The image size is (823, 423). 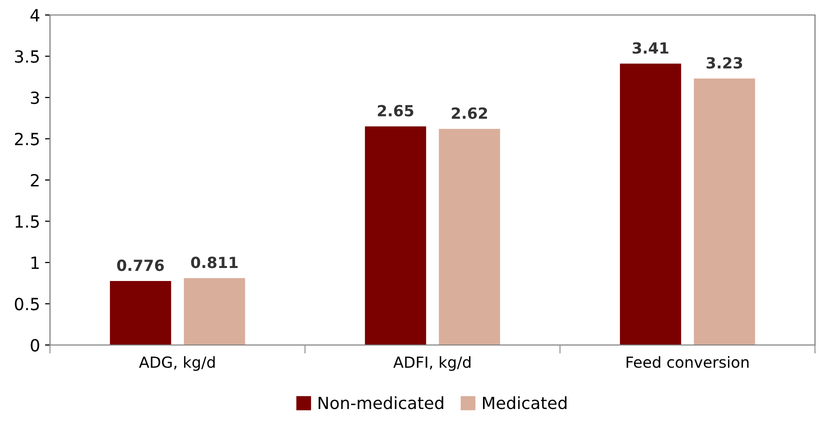 I want to click on data-label: 2.65, so click(x=396, y=110).